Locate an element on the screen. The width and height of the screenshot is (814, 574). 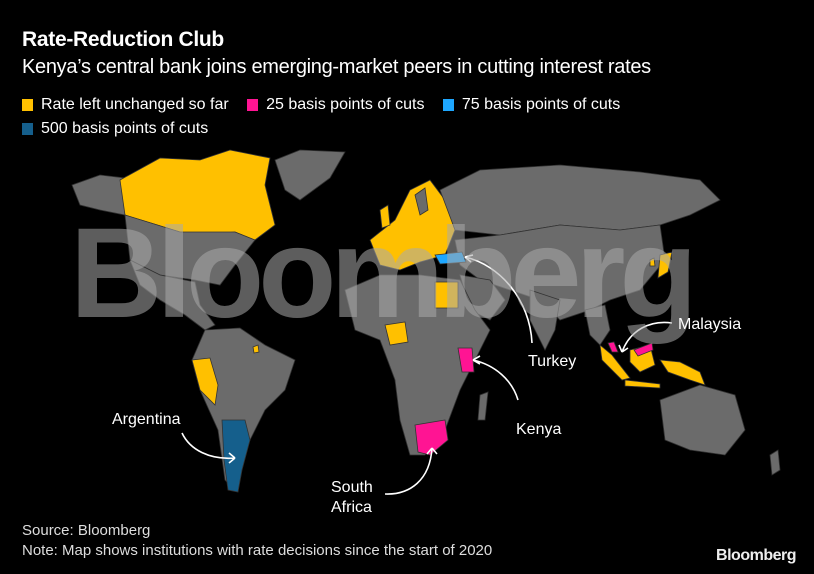
legend-item-500bp: 500 basis points of cuts is located at coordinates (115, 129).